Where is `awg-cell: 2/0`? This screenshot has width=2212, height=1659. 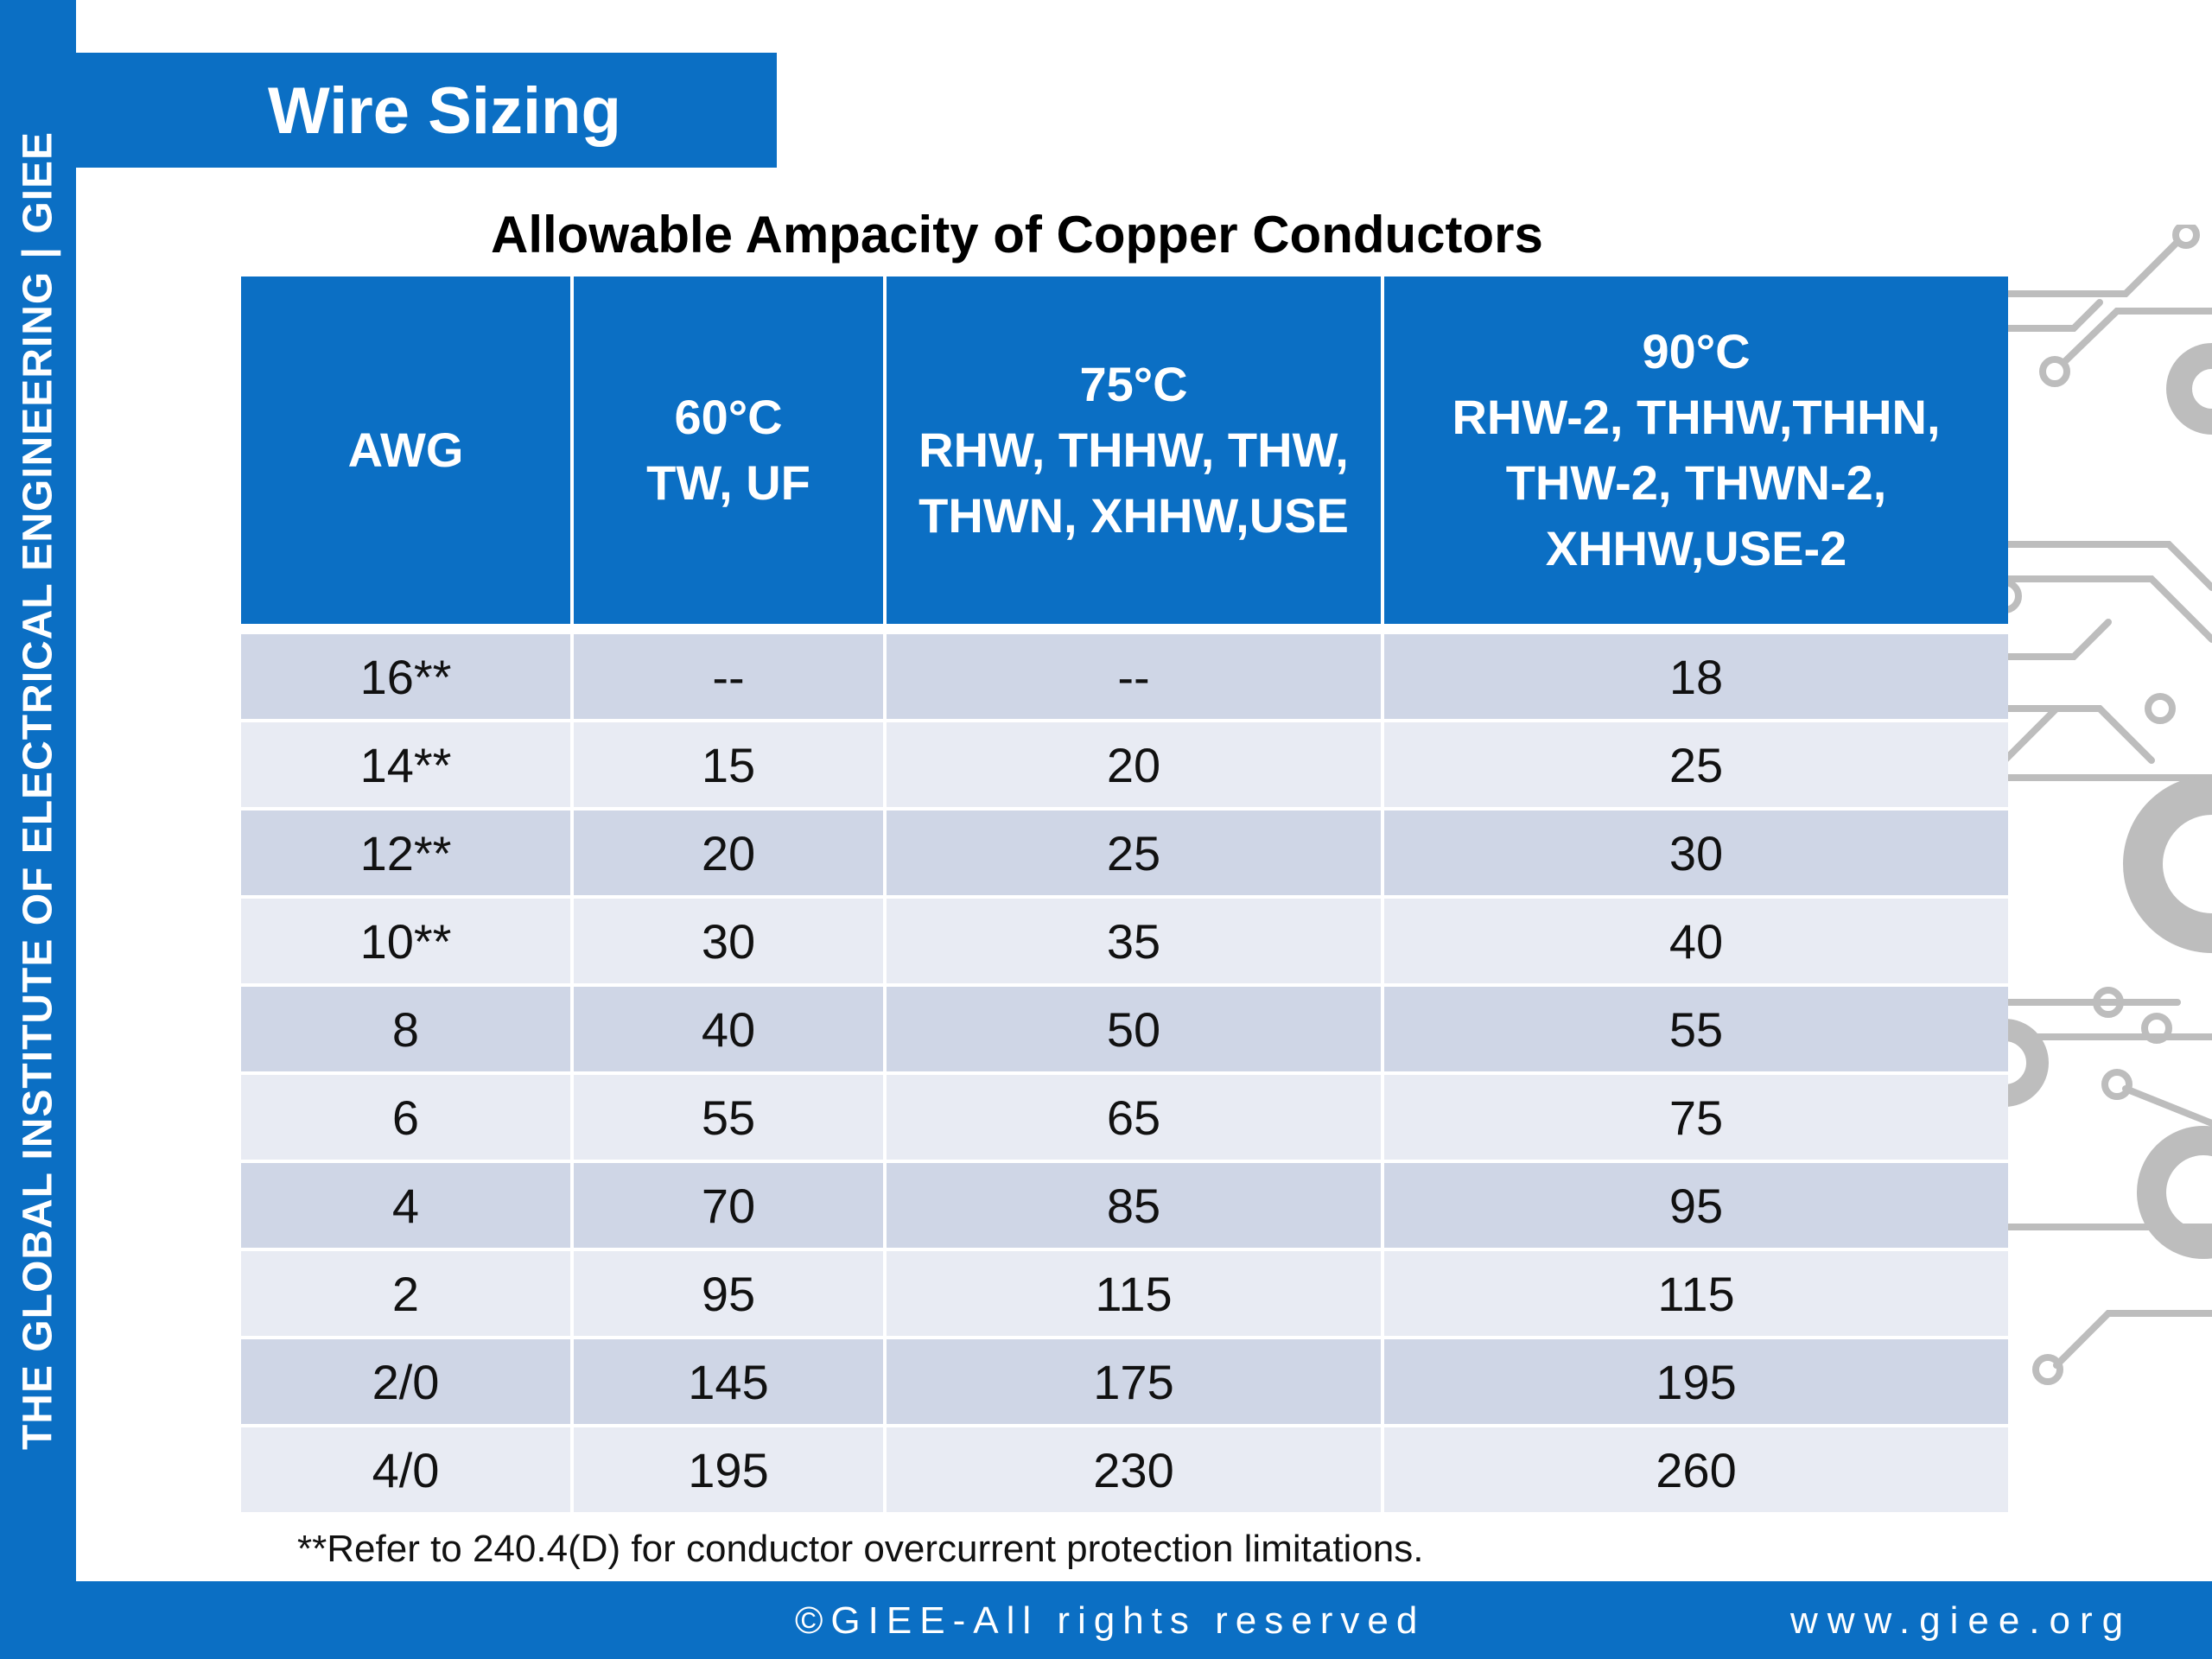 awg-cell: 2/0 is located at coordinates (407, 1382).